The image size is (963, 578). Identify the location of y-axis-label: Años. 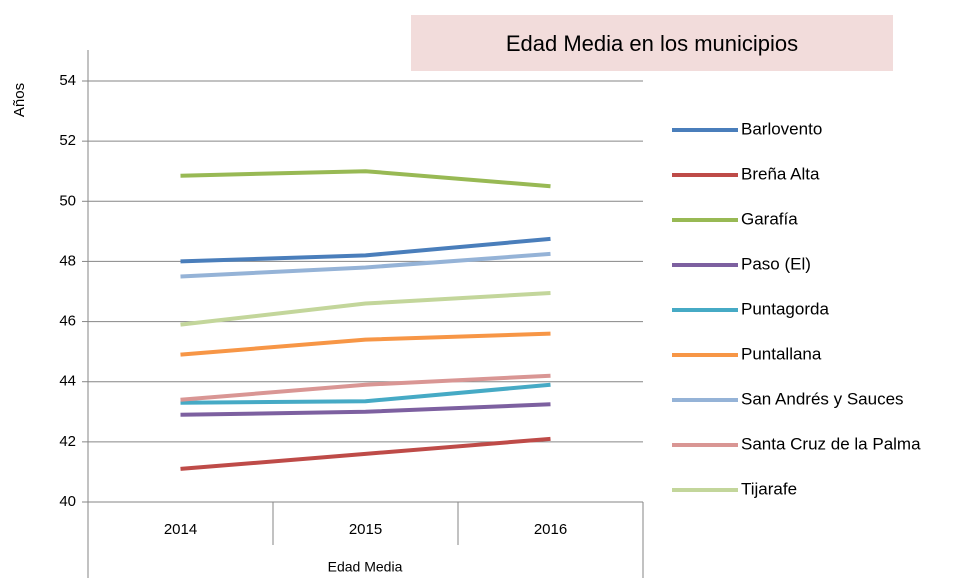
(19, 100).